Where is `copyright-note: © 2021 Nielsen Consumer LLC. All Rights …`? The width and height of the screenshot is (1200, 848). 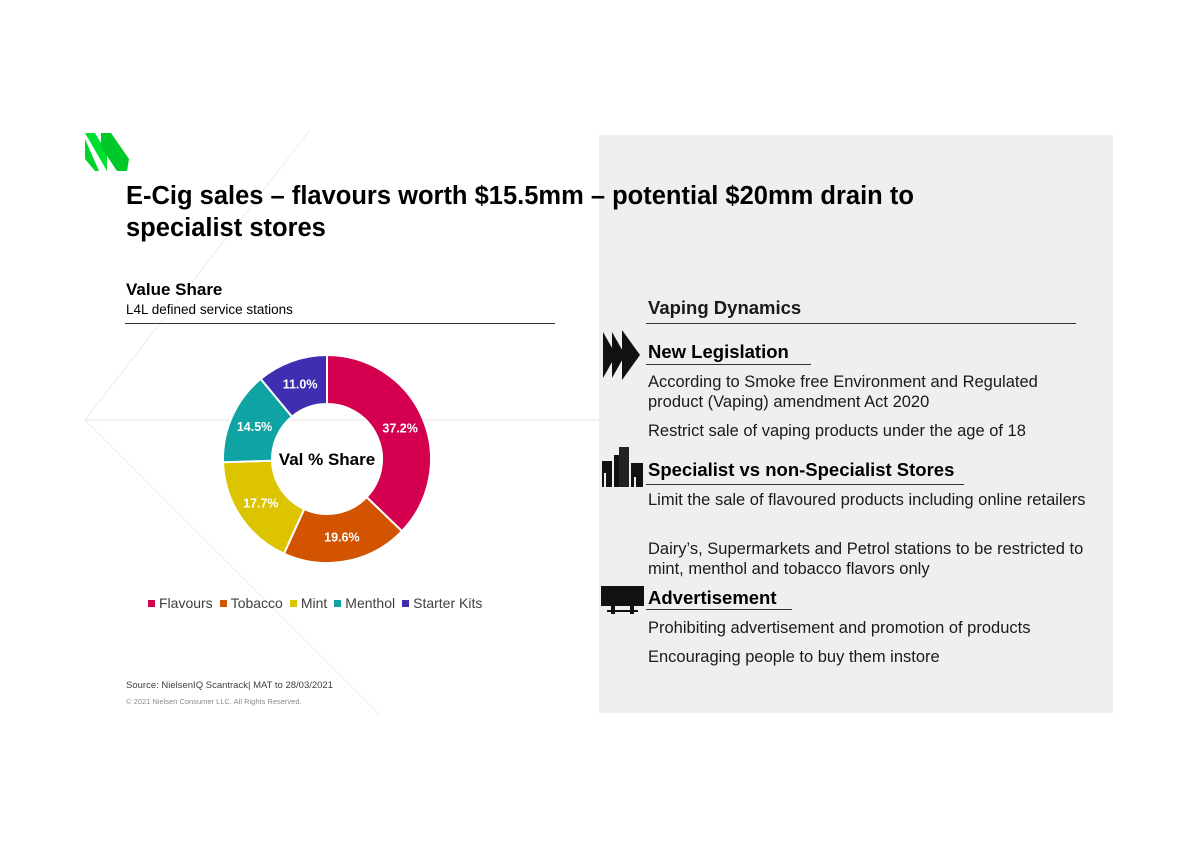
copyright-note: © 2021 Nielsen Consumer LLC. All Rights … is located at coordinates (214, 701).